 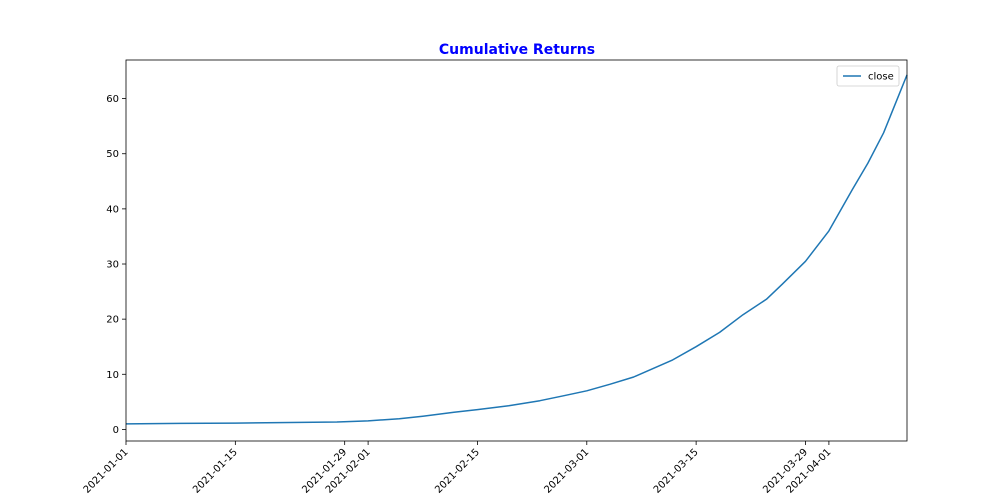 What do you see at coordinates (112, 320) in the screenshot?
I see `y-tick-label: 20` at bounding box center [112, 320].